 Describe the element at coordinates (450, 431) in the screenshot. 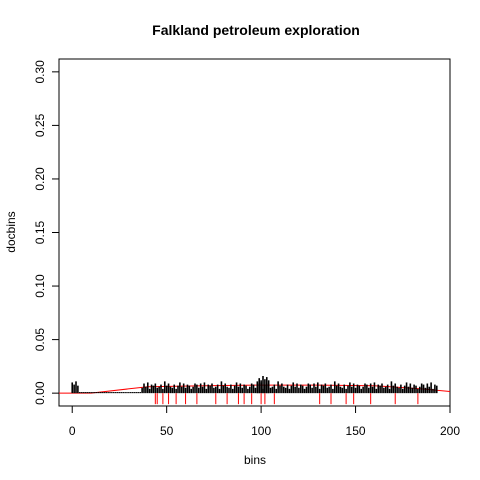

I see `x-tick-label: 200` at that location.